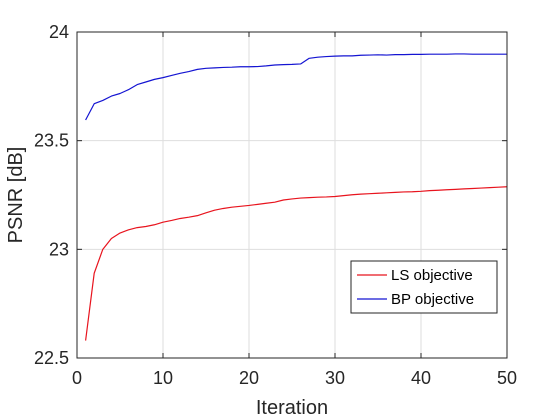 The image size is (560, 420). I want to click on y-tick-label: 23, so click(59, 249).